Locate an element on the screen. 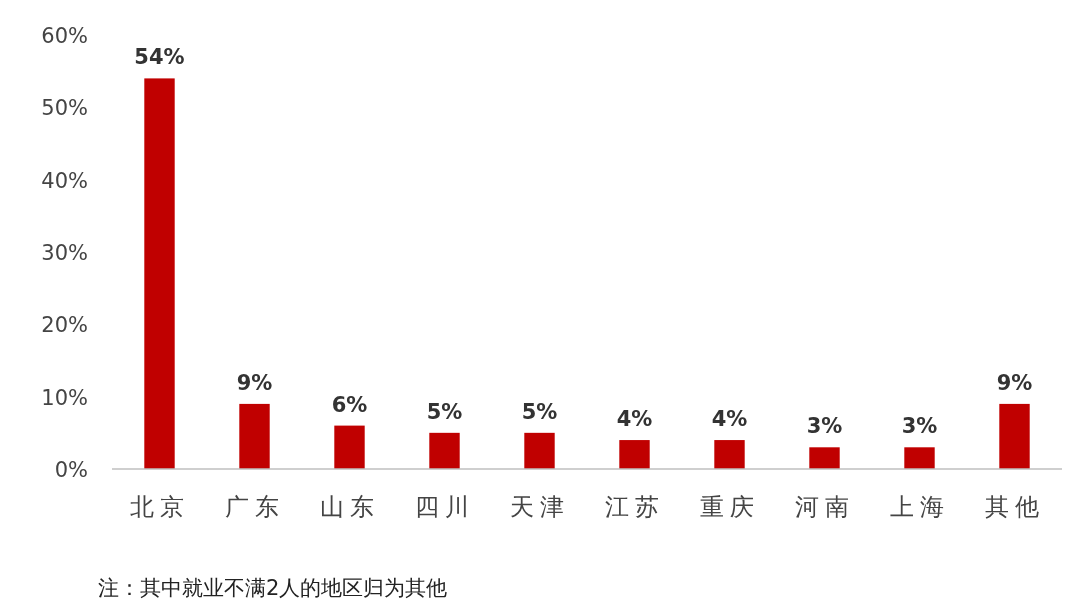 This screenshot has height=610, width=1080. y-tick-label: 10% is located at coordinates (64, 397).